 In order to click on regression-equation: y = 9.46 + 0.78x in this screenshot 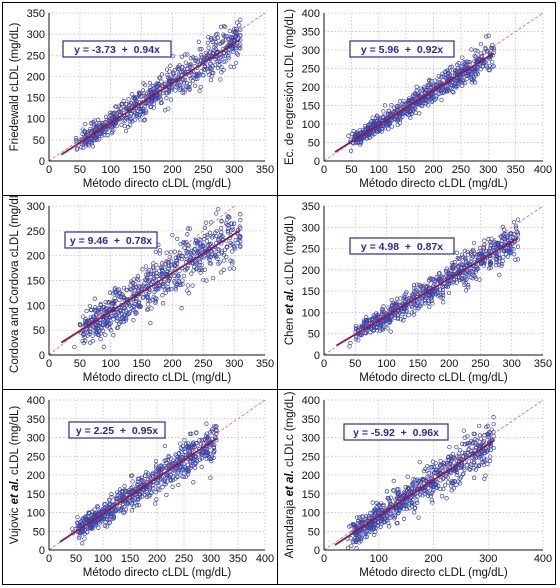, I will do `click(111, 240)`.